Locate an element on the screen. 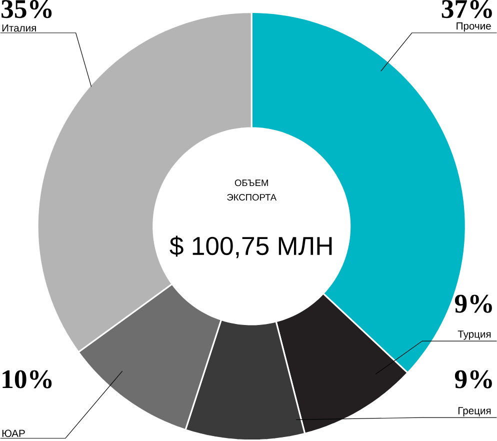 The image size is (497, 441). text: $ 100,75 МЛН is located at coordinates (251, 247).